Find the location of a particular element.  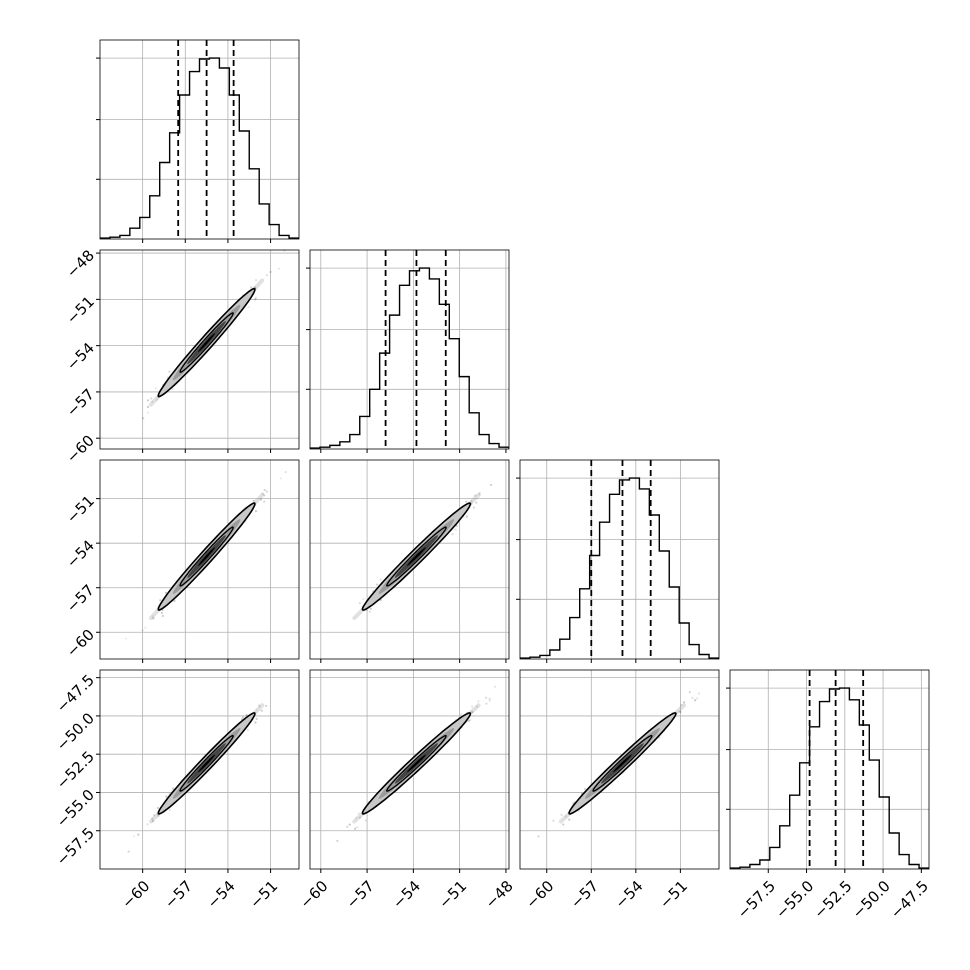

x-tick-label: −54 is located at coordinates (221, 894).